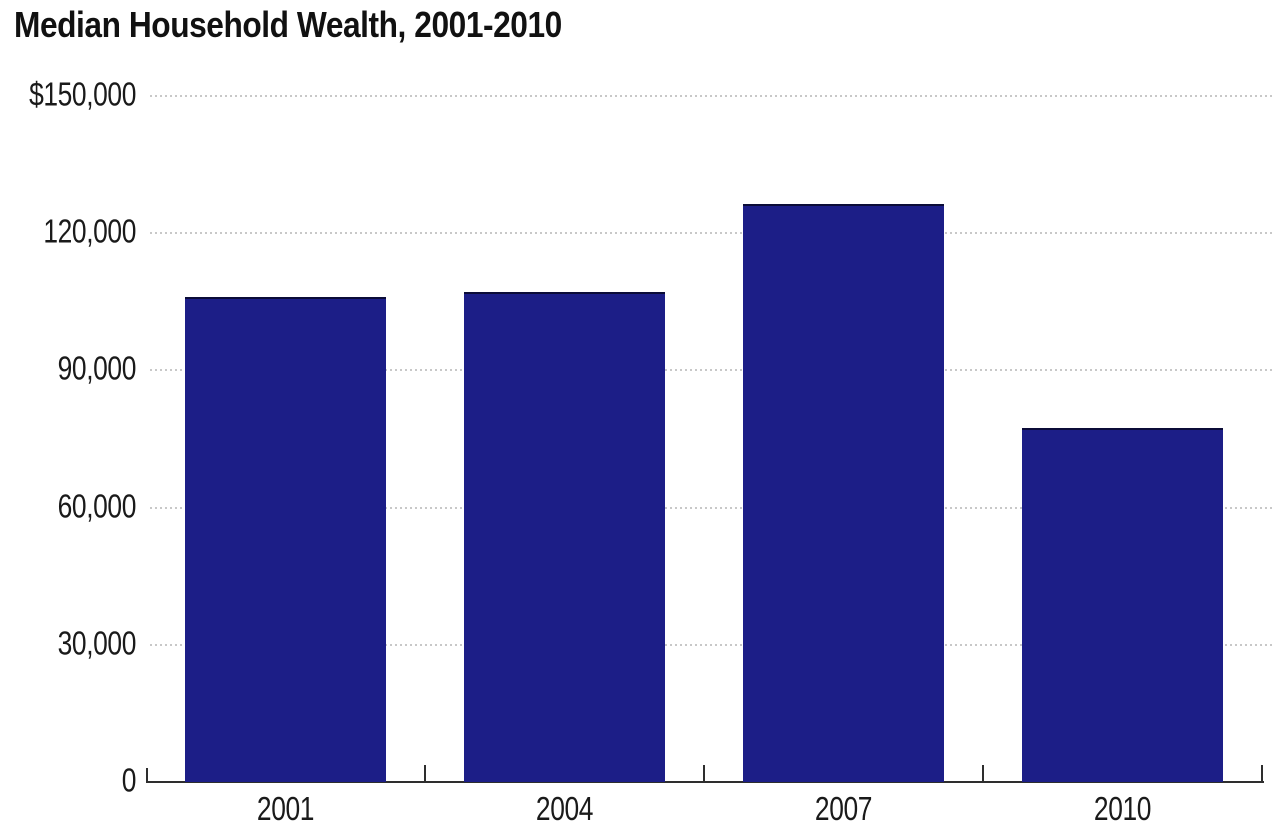  Describe the element at coordinates (89, 231) in the screenshot. I see `y-axis-label-120000: 120,000` at that location.